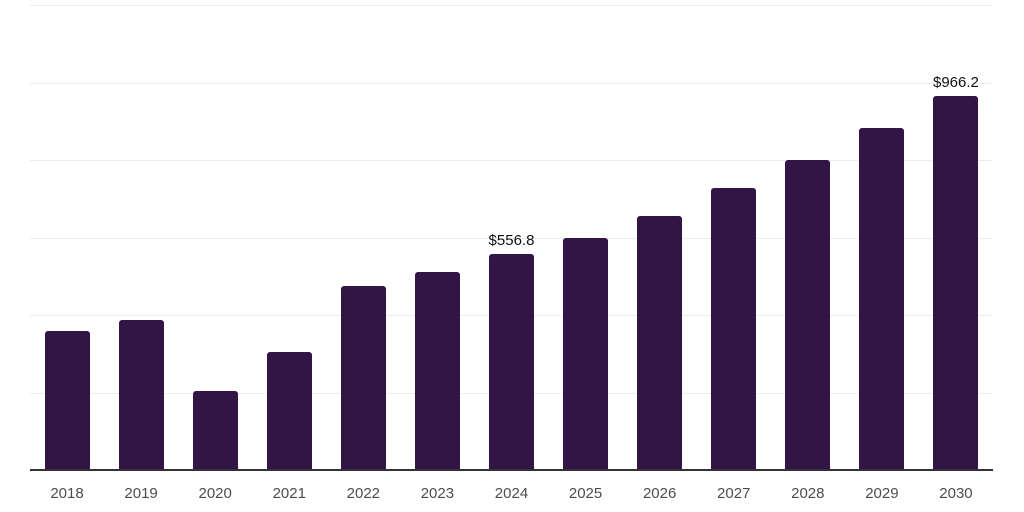 The width and height of the screenshot is (1024, 512). I want to click on bar-2027, so click(734, 329).